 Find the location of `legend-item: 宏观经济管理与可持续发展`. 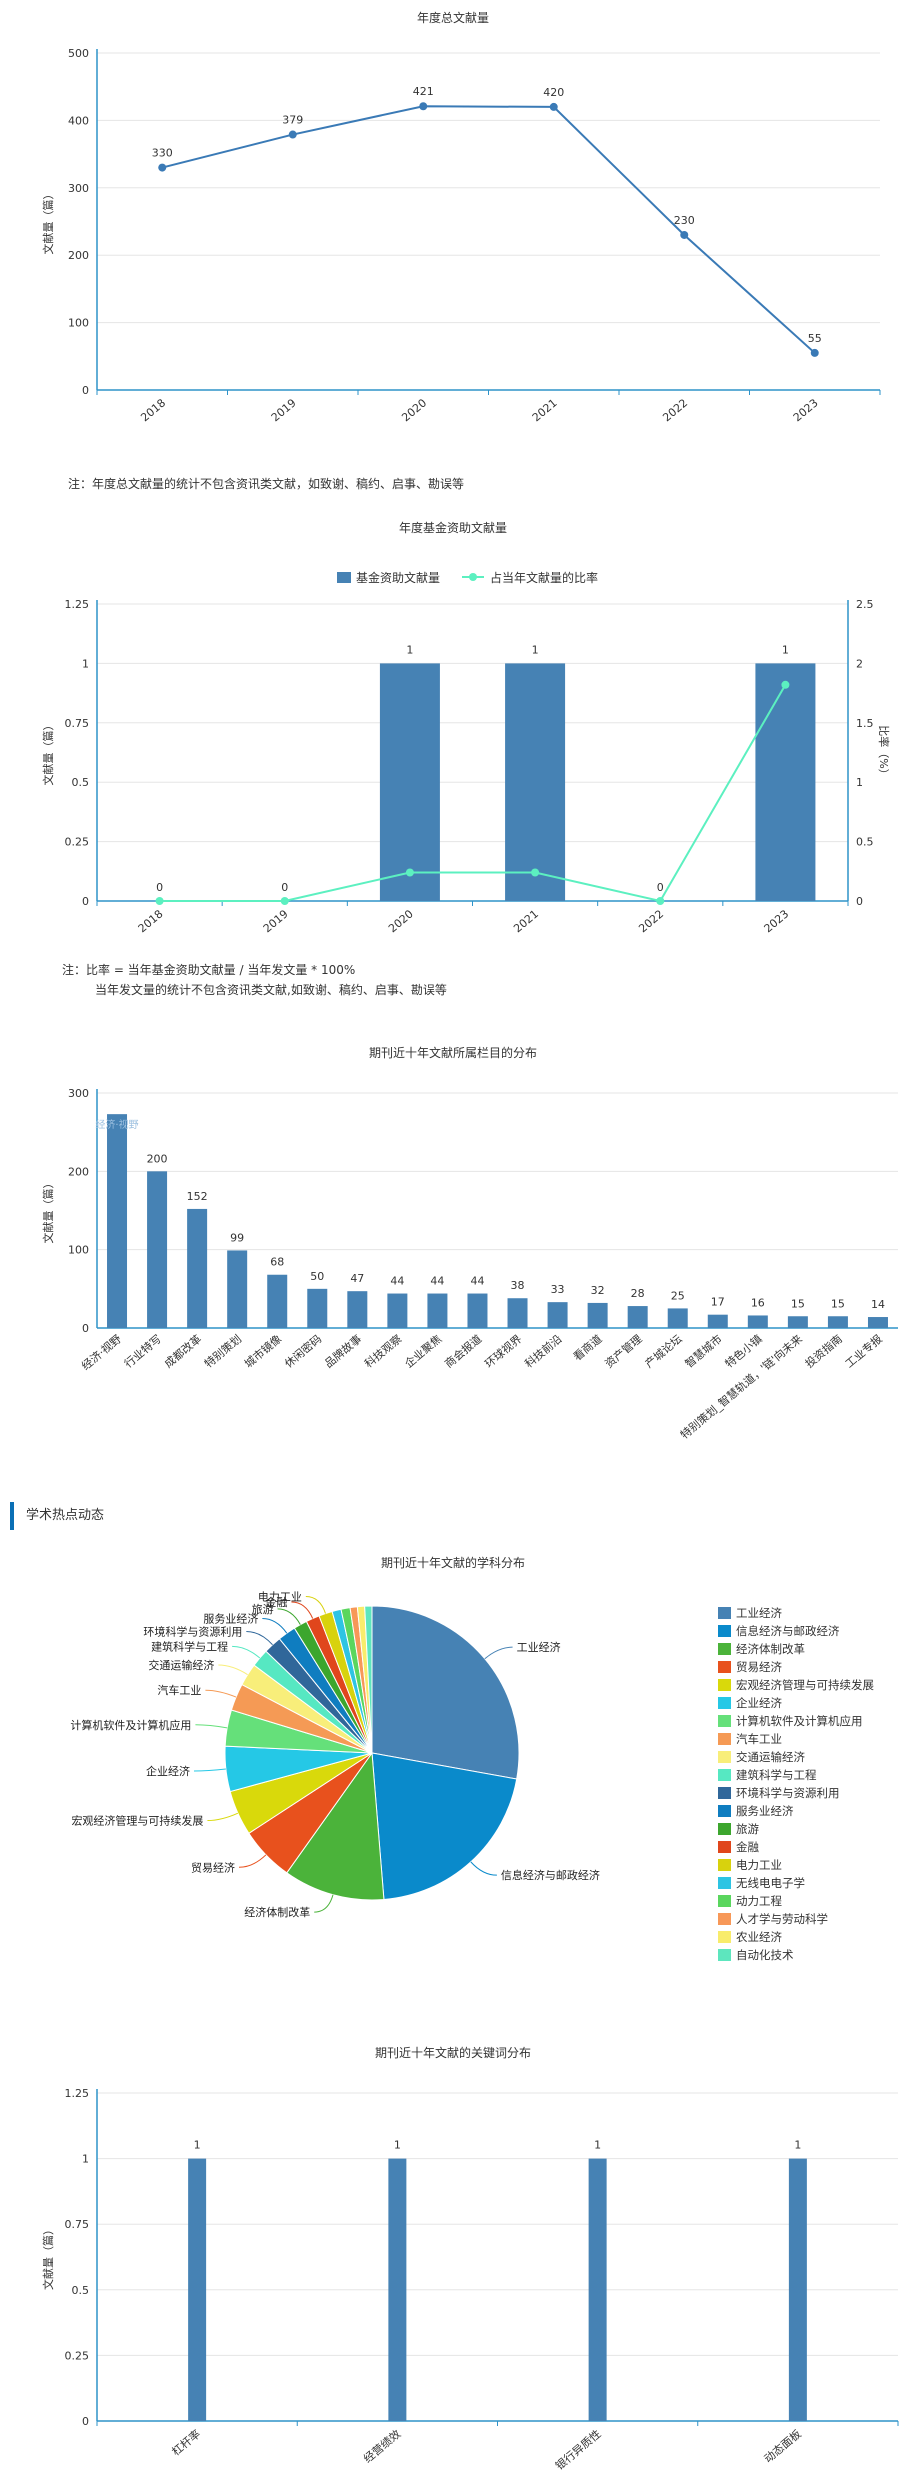

legend-item: 宏观经济管理与可持续发展 is located at coordinates (810, 1685).